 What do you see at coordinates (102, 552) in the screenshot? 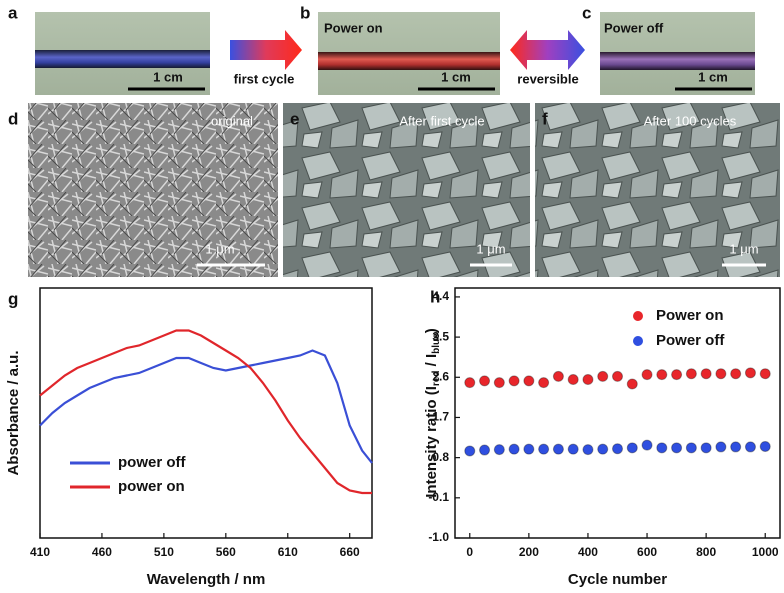
I see `x-tick-label: 460` at bounding box center [102, 552].